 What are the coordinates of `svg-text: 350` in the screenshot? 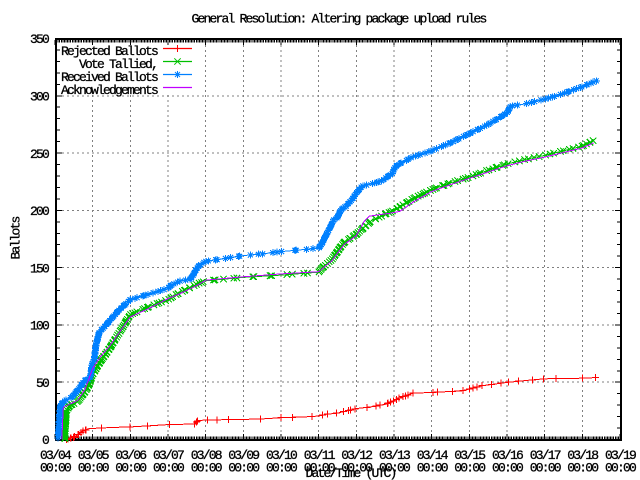 It's located at (39, 39).